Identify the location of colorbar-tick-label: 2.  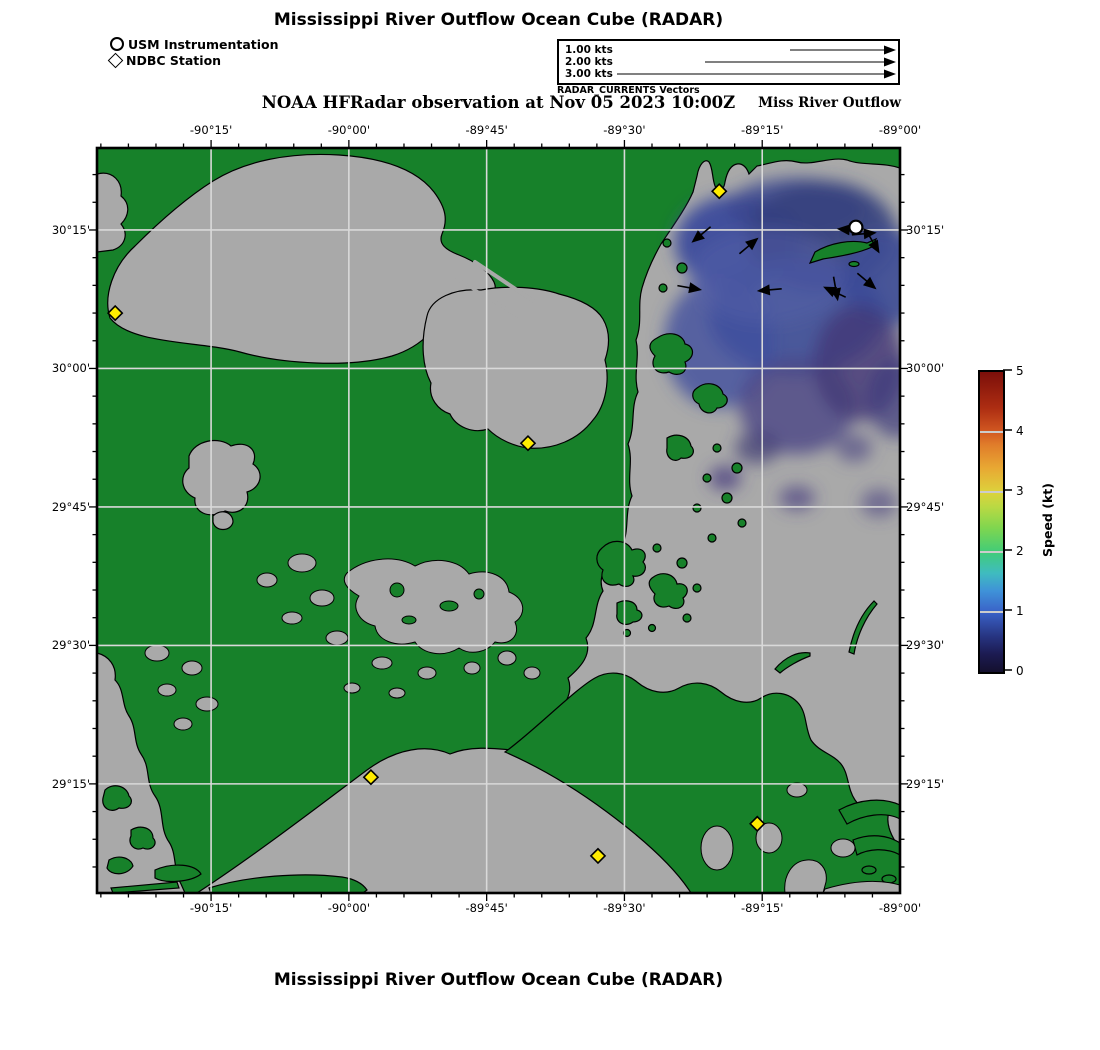
(1020, 551).